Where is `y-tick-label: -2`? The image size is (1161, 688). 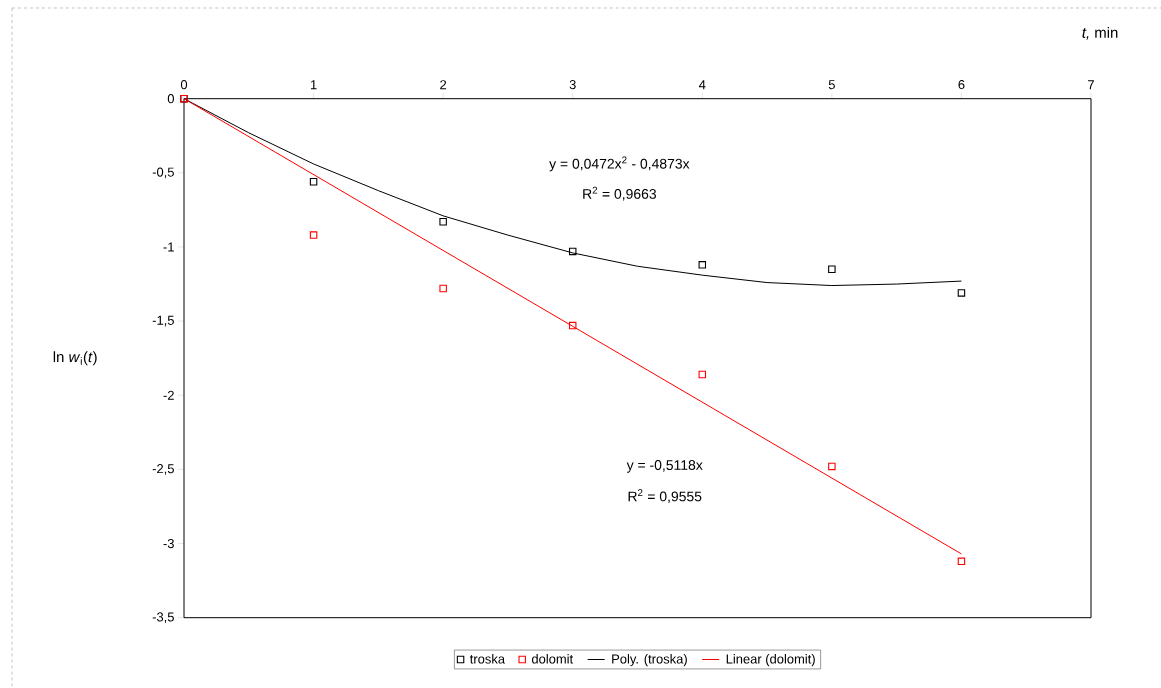
y-tick-label: -2 is located at coordinates (168, 395).